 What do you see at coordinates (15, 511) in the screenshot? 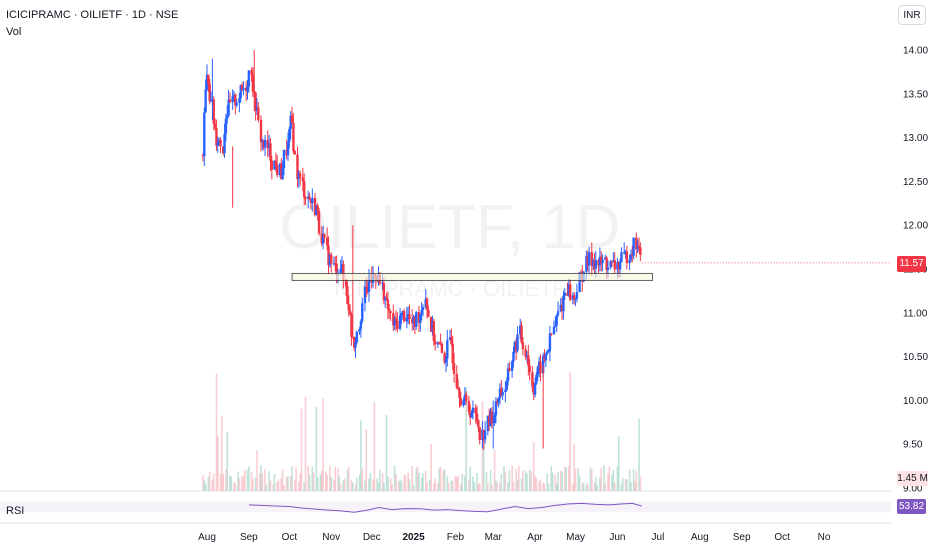
I see `rsi-label: RSI` at bounding box center [15, 511].